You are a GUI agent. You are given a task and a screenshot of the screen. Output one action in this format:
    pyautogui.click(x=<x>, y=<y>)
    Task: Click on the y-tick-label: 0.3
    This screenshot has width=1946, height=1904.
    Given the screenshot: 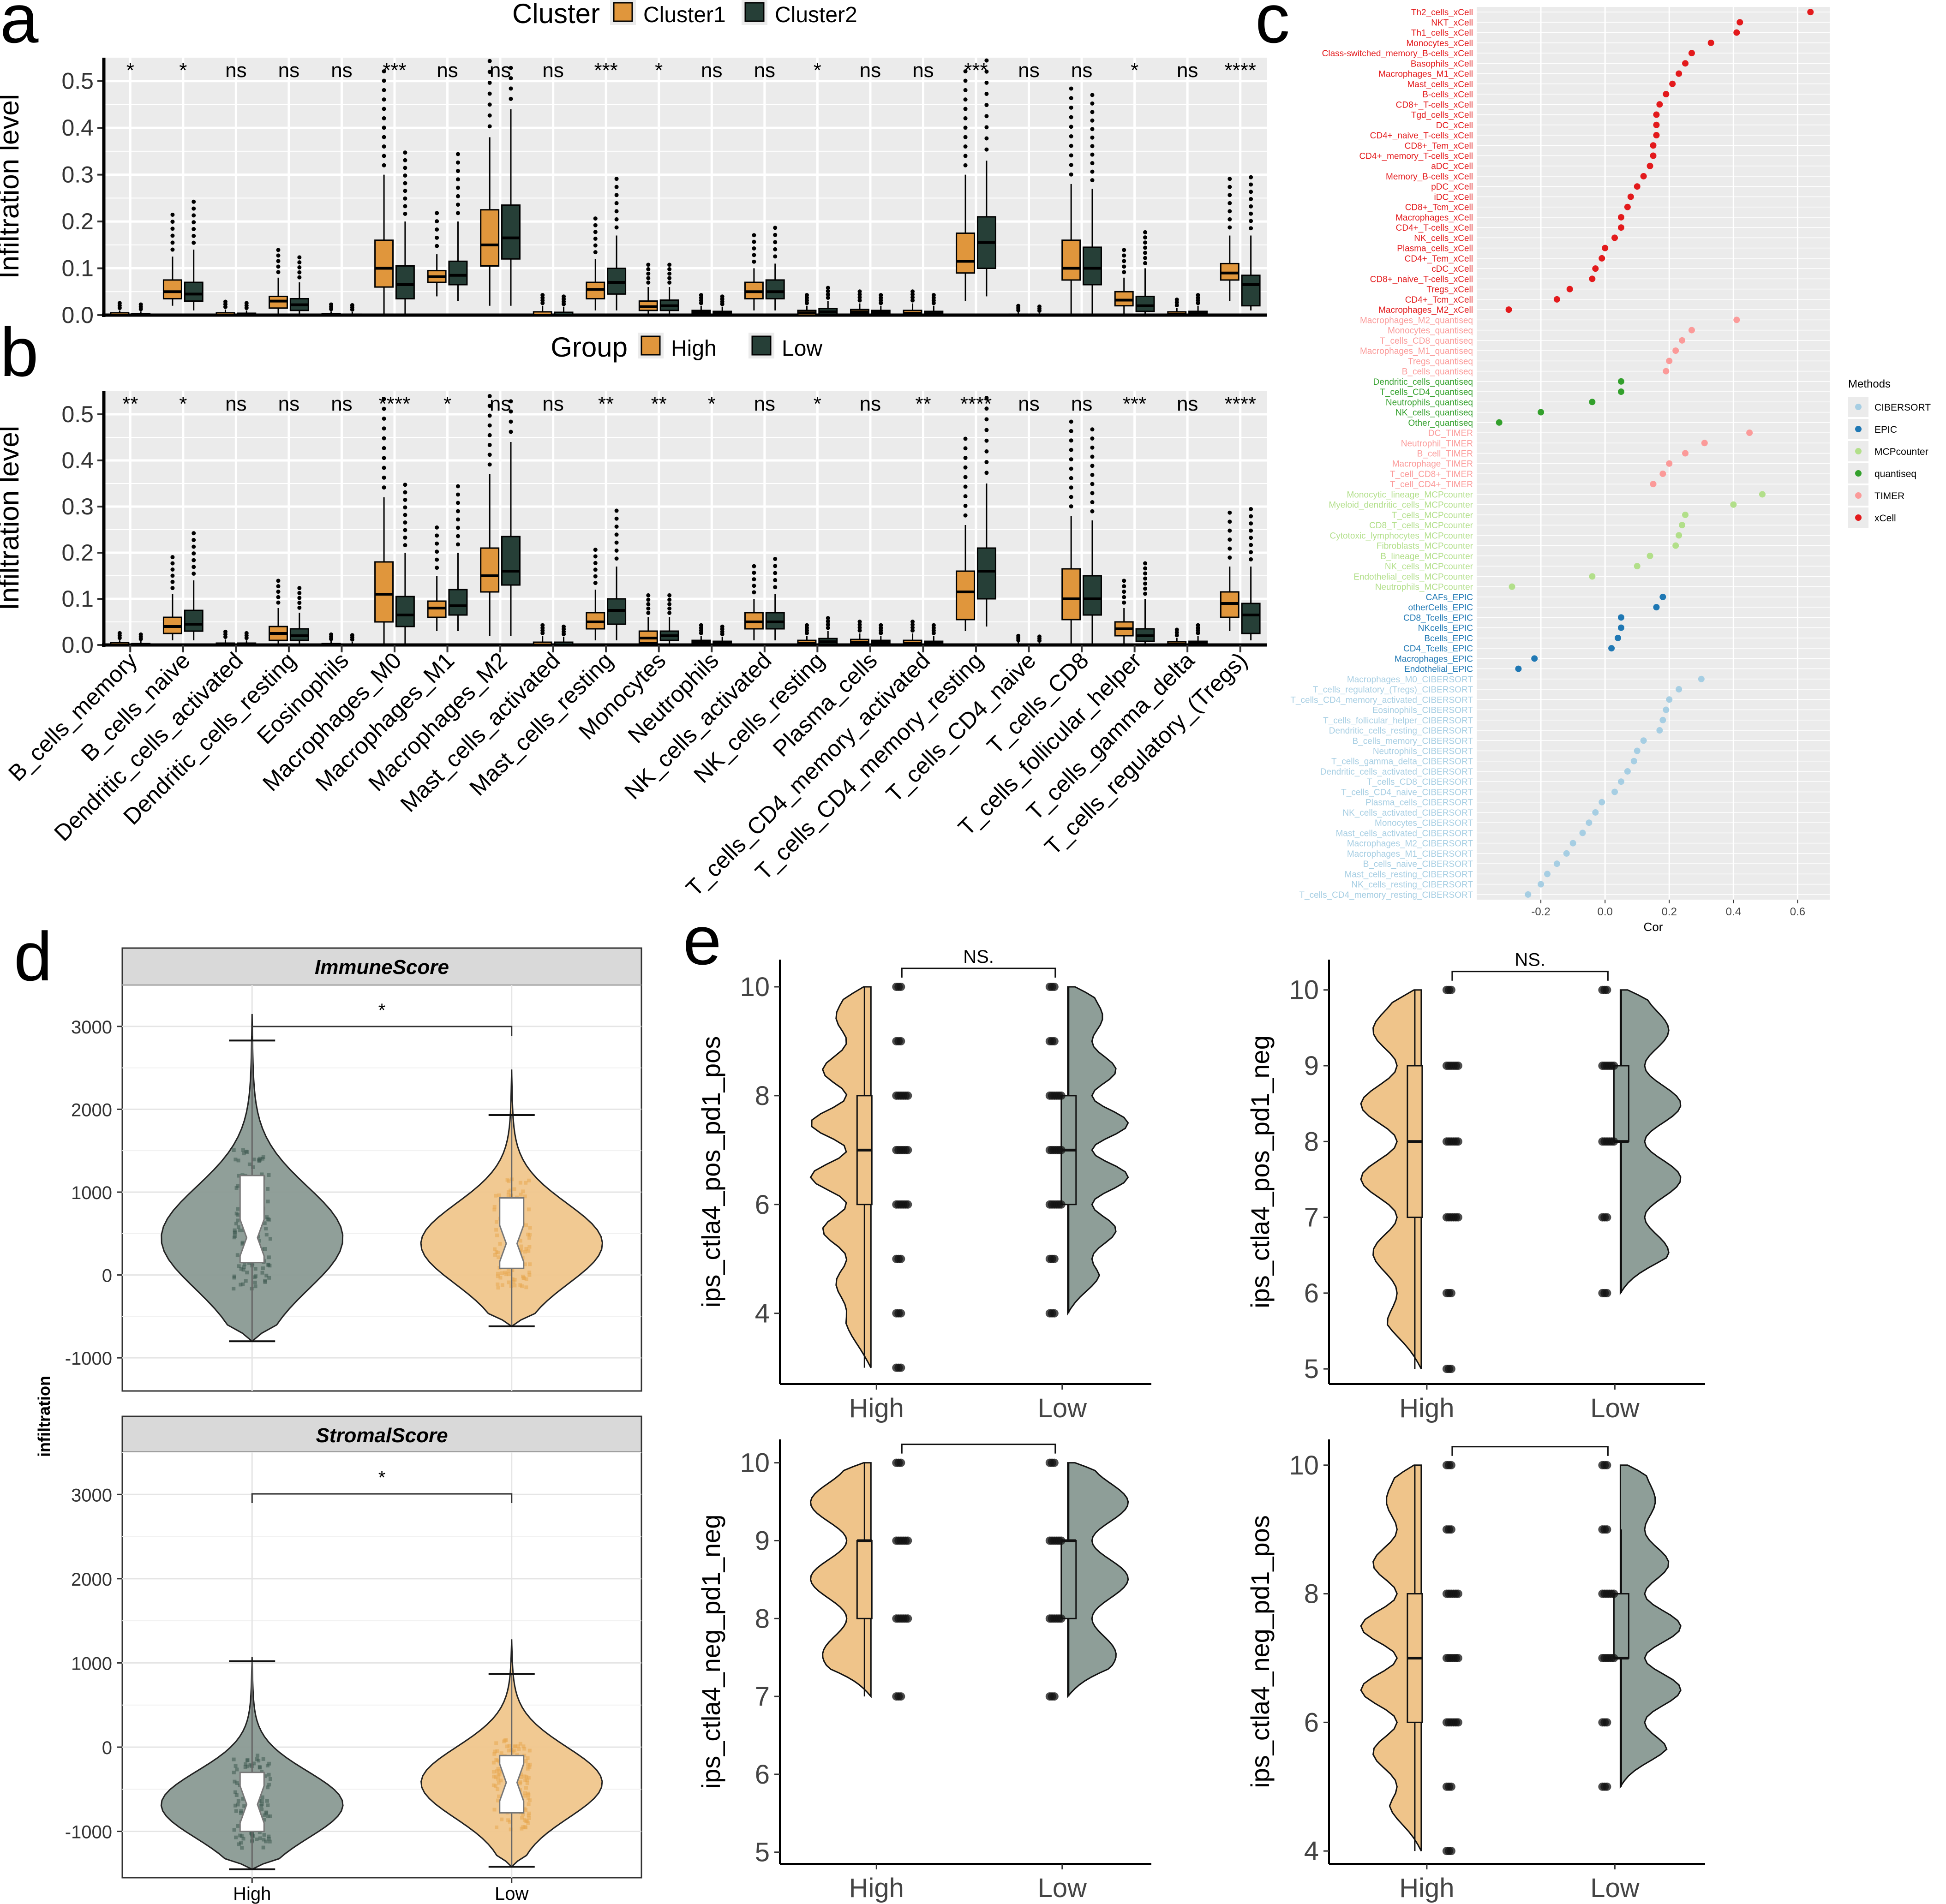 What is the action you would take?
    pyautogui.click(x=77, y=506)
    